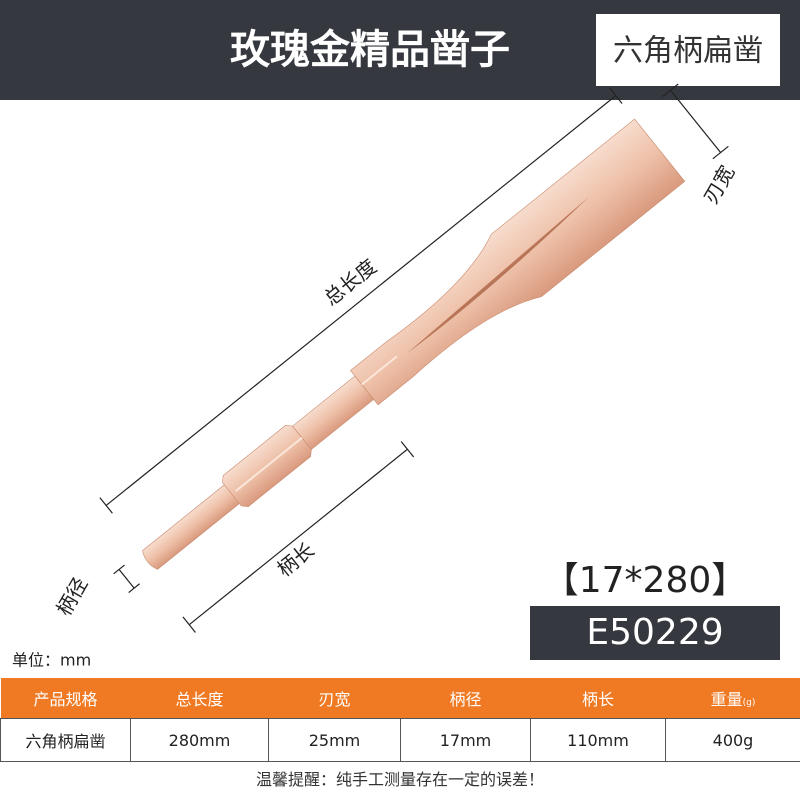 Image resolution: width=800 pixels, height=800 pixels. What do you see at coordinates (334, 740) in the screenshot?
I see `cell: 25mm` at bounding box center [334, 740].